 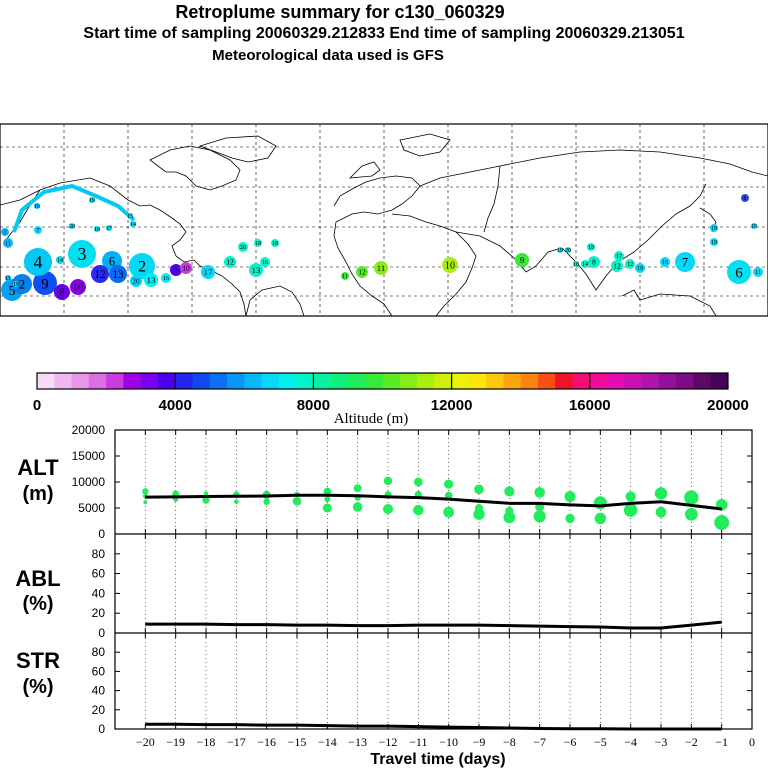 I want to click on plume-marker: 10, so click(x=186, y=268).